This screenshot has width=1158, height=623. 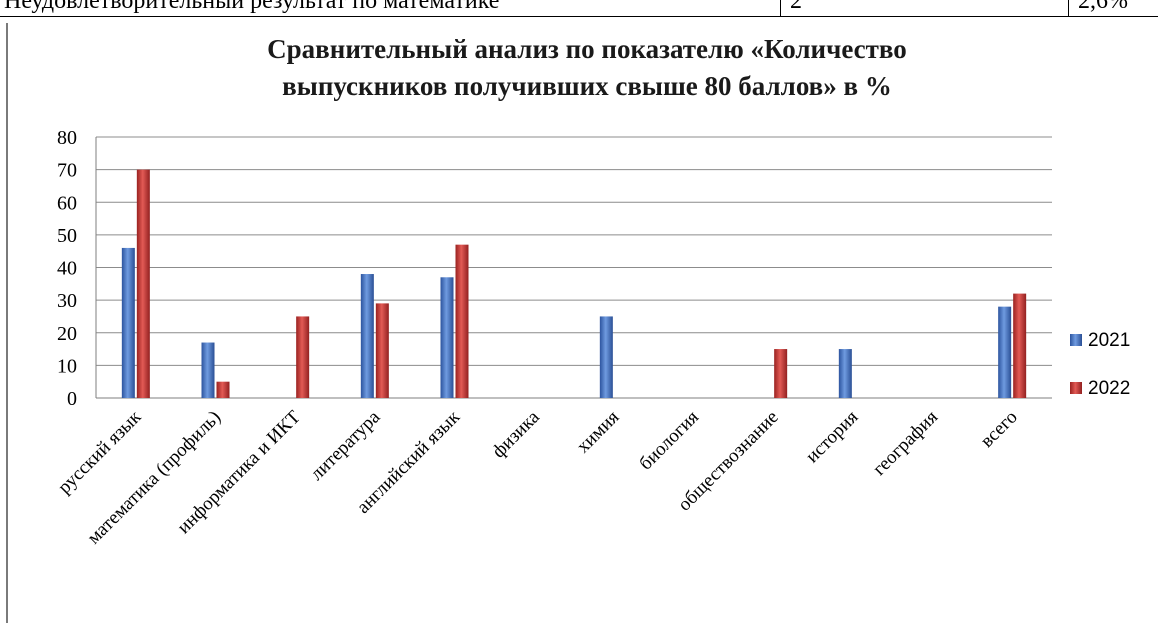 What do you see at coordinates (905, 443) in the screenshot?
I see `x-tick-label: география` at bounding box center [905, 443].